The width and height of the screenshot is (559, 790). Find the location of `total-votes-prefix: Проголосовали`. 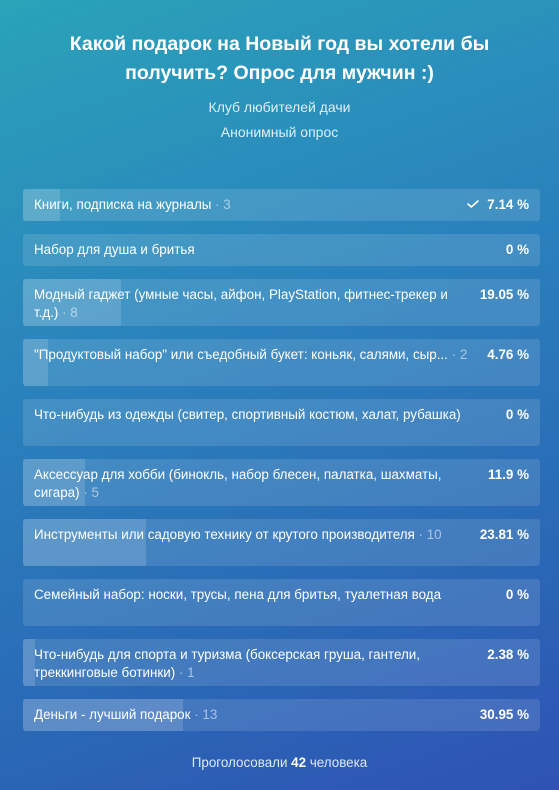

total-votes-prefix: Проголосовали is located at coordinates (239, 762).